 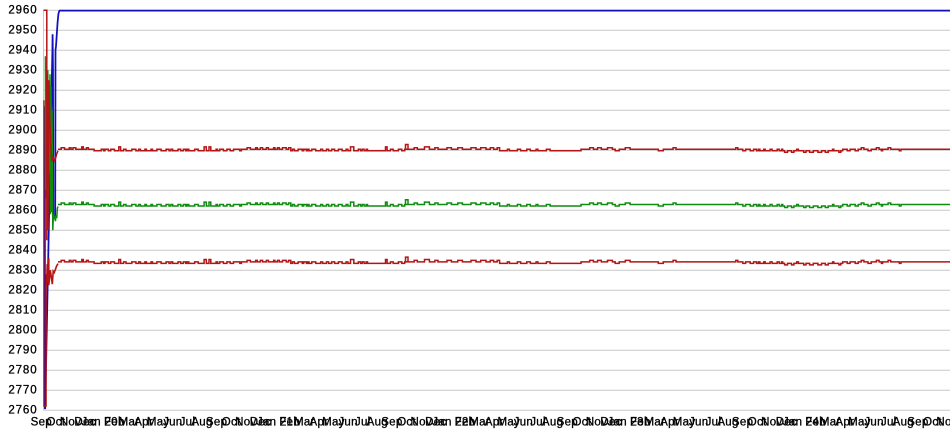 I want to click on svg-text: Jan 23, so click(x=626, y=422).